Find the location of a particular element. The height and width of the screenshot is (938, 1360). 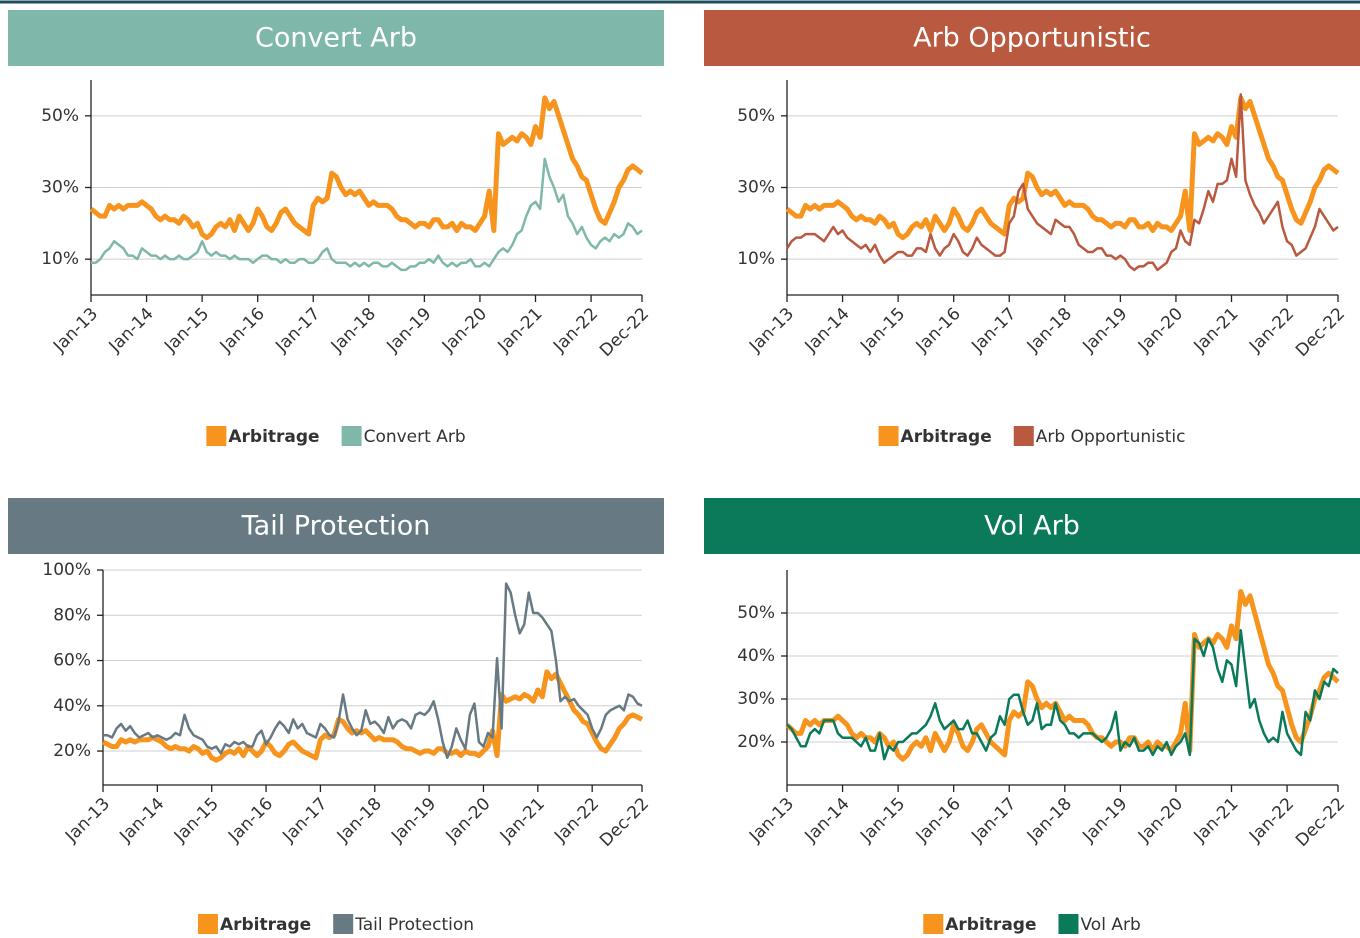

legend-label: Convert Arb is located at coordinates (415, 437).